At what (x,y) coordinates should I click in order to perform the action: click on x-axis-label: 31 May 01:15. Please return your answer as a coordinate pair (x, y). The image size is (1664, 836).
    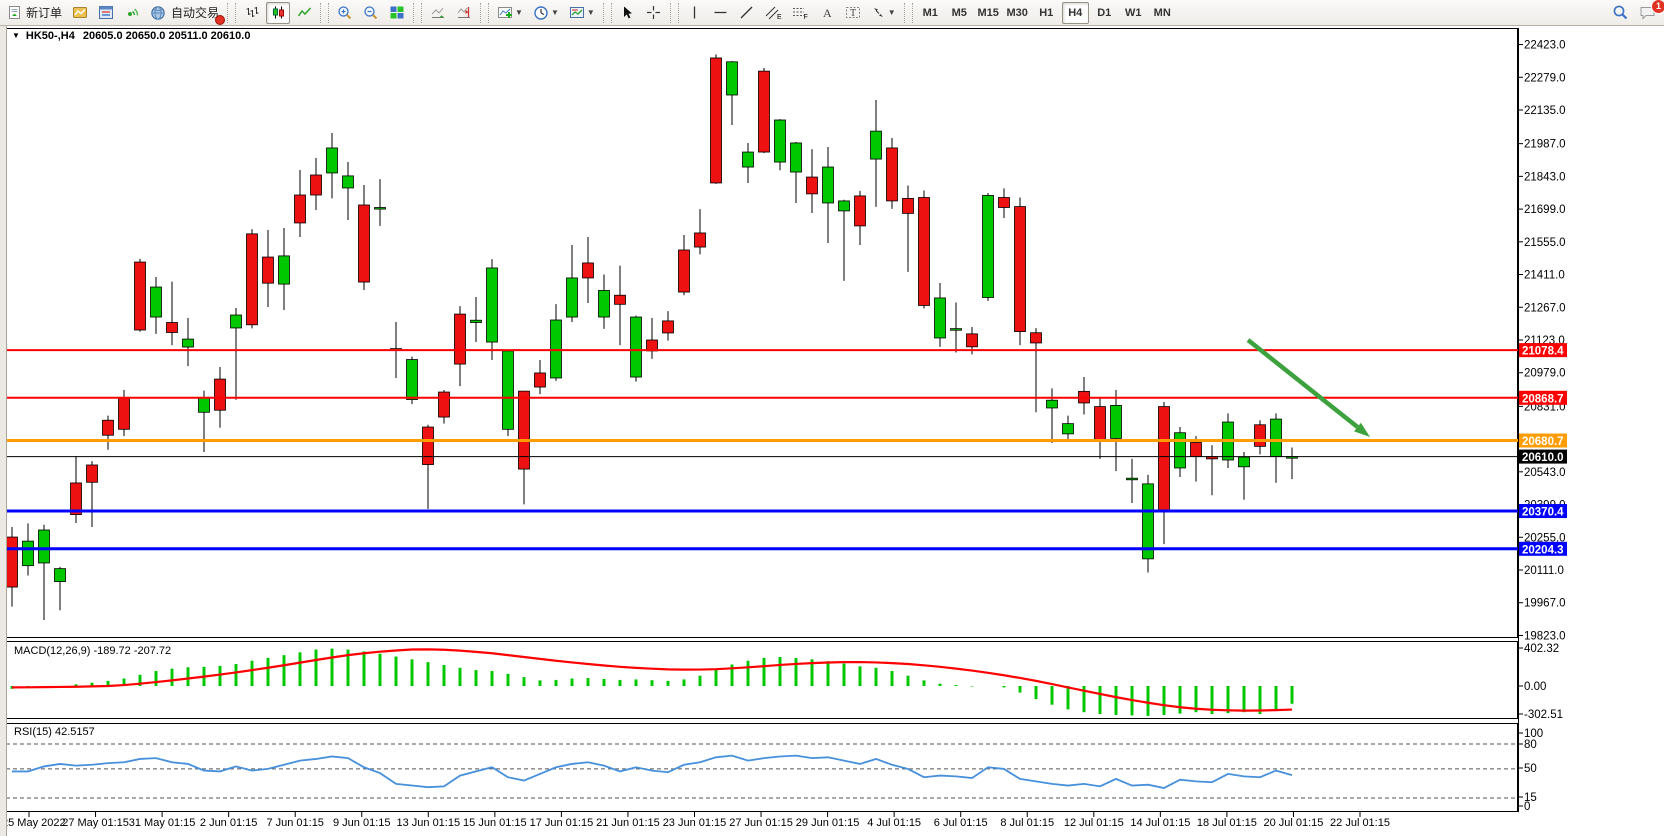
    Looking at the image, I should click on (162, 823).